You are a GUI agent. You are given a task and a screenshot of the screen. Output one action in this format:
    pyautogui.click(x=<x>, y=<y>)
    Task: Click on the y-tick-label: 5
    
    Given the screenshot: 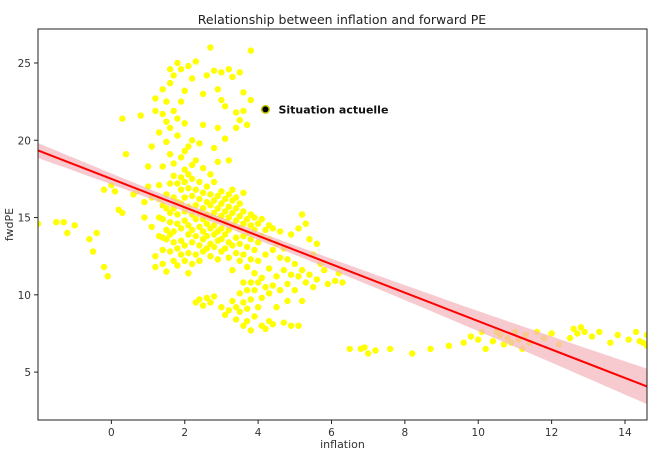 What is the action you would take?
    pyautogui.click(x=27, y=373)
    